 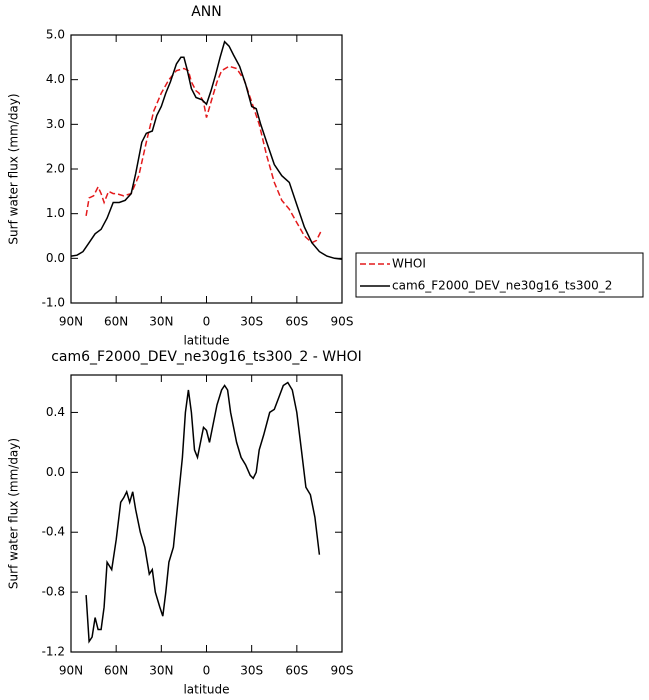 What do you see at coordinates (55, 79) in the screenshot?
I see `y-tick-label: 4.0` at bounding box center [55, 79].